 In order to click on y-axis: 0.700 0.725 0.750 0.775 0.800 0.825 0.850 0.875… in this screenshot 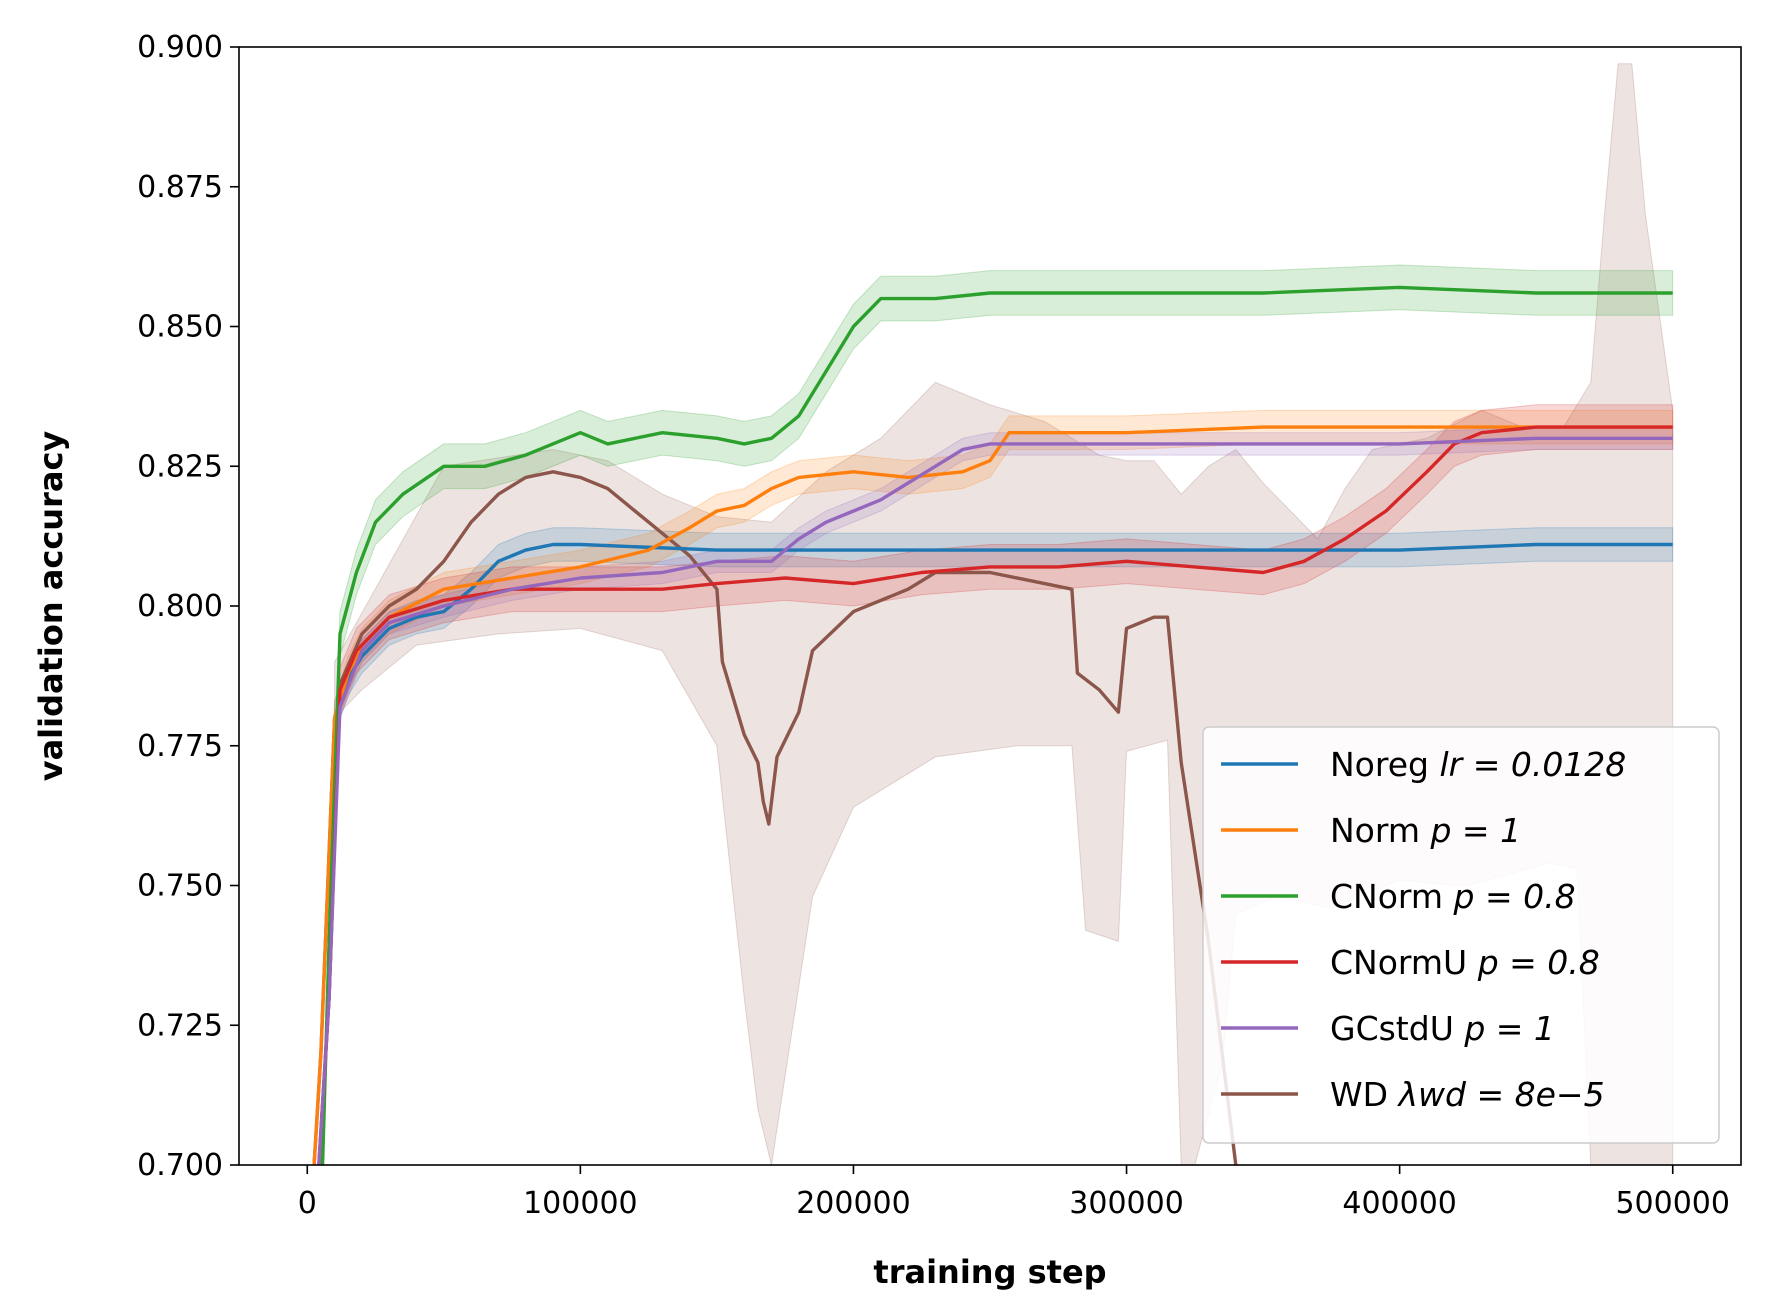, I will do `click(188, 606)`.